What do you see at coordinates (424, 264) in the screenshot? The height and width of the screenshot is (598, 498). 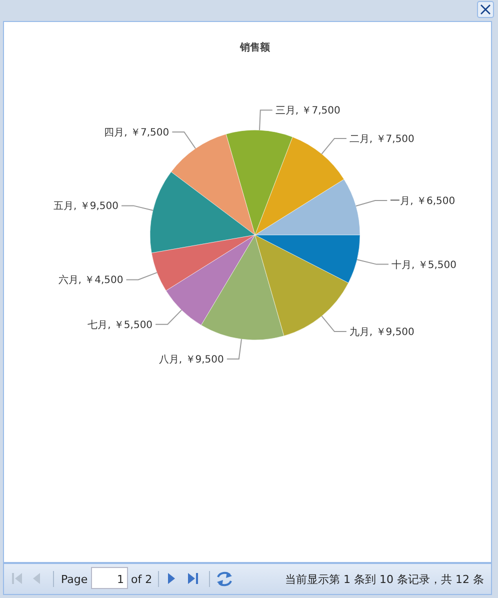 I see `slice-label: 十月, ￥5,500` at bounding box center [424, 264].